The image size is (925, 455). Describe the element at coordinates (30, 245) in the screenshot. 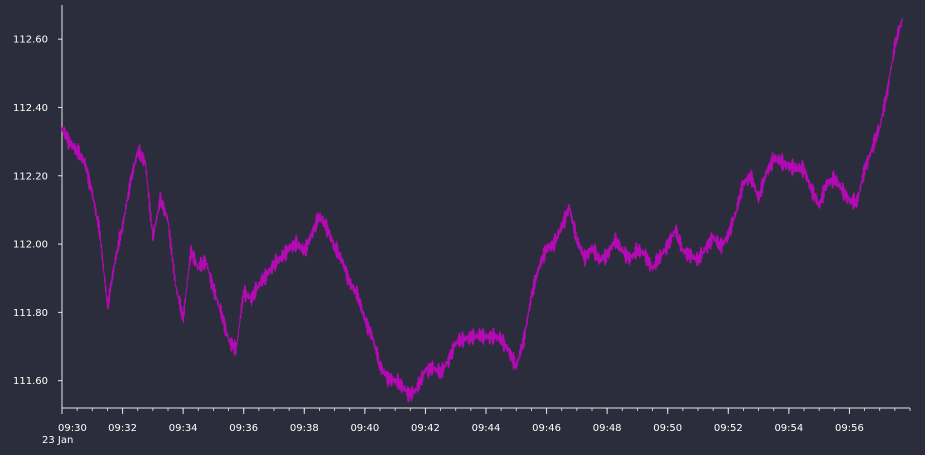

I see `y-tick-label: 112.00` at that location.